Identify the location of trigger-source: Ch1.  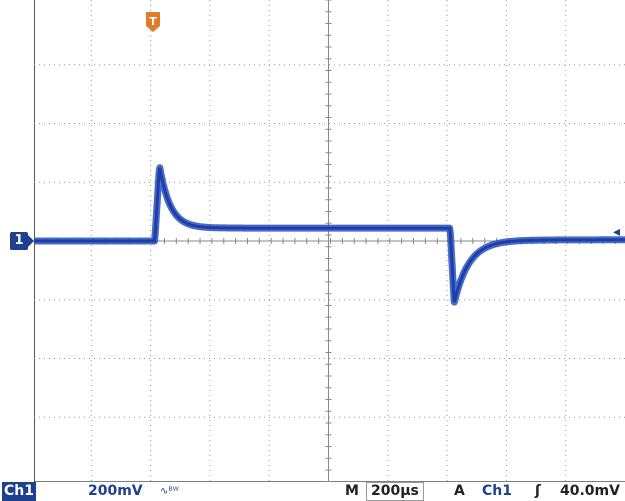
(497, 491).